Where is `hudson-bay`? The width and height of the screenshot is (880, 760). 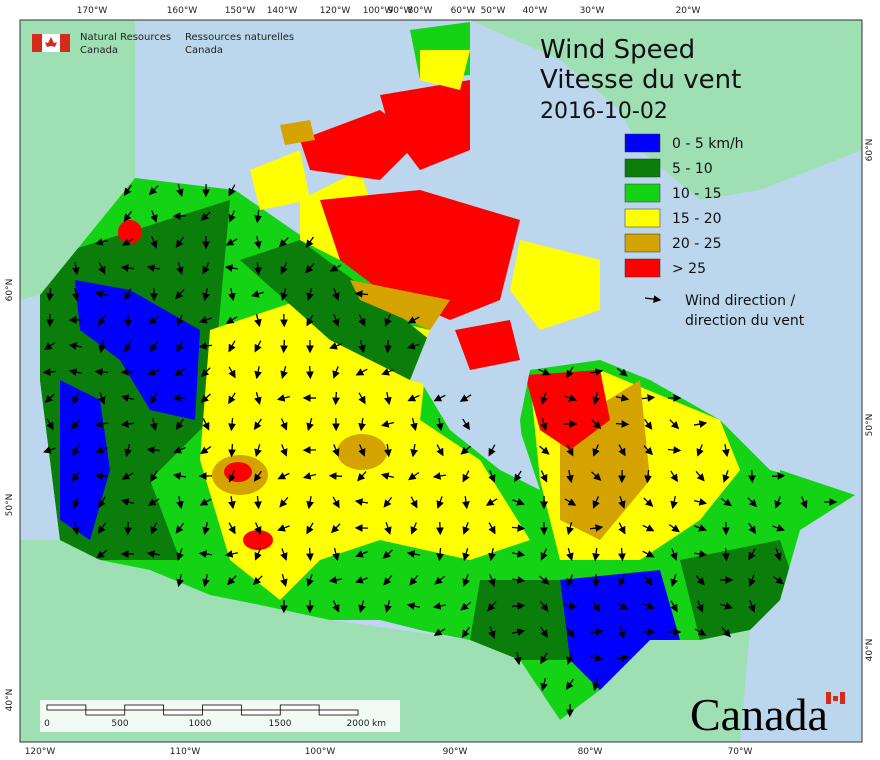 hudson-bay is located at coordinates (480, 417).